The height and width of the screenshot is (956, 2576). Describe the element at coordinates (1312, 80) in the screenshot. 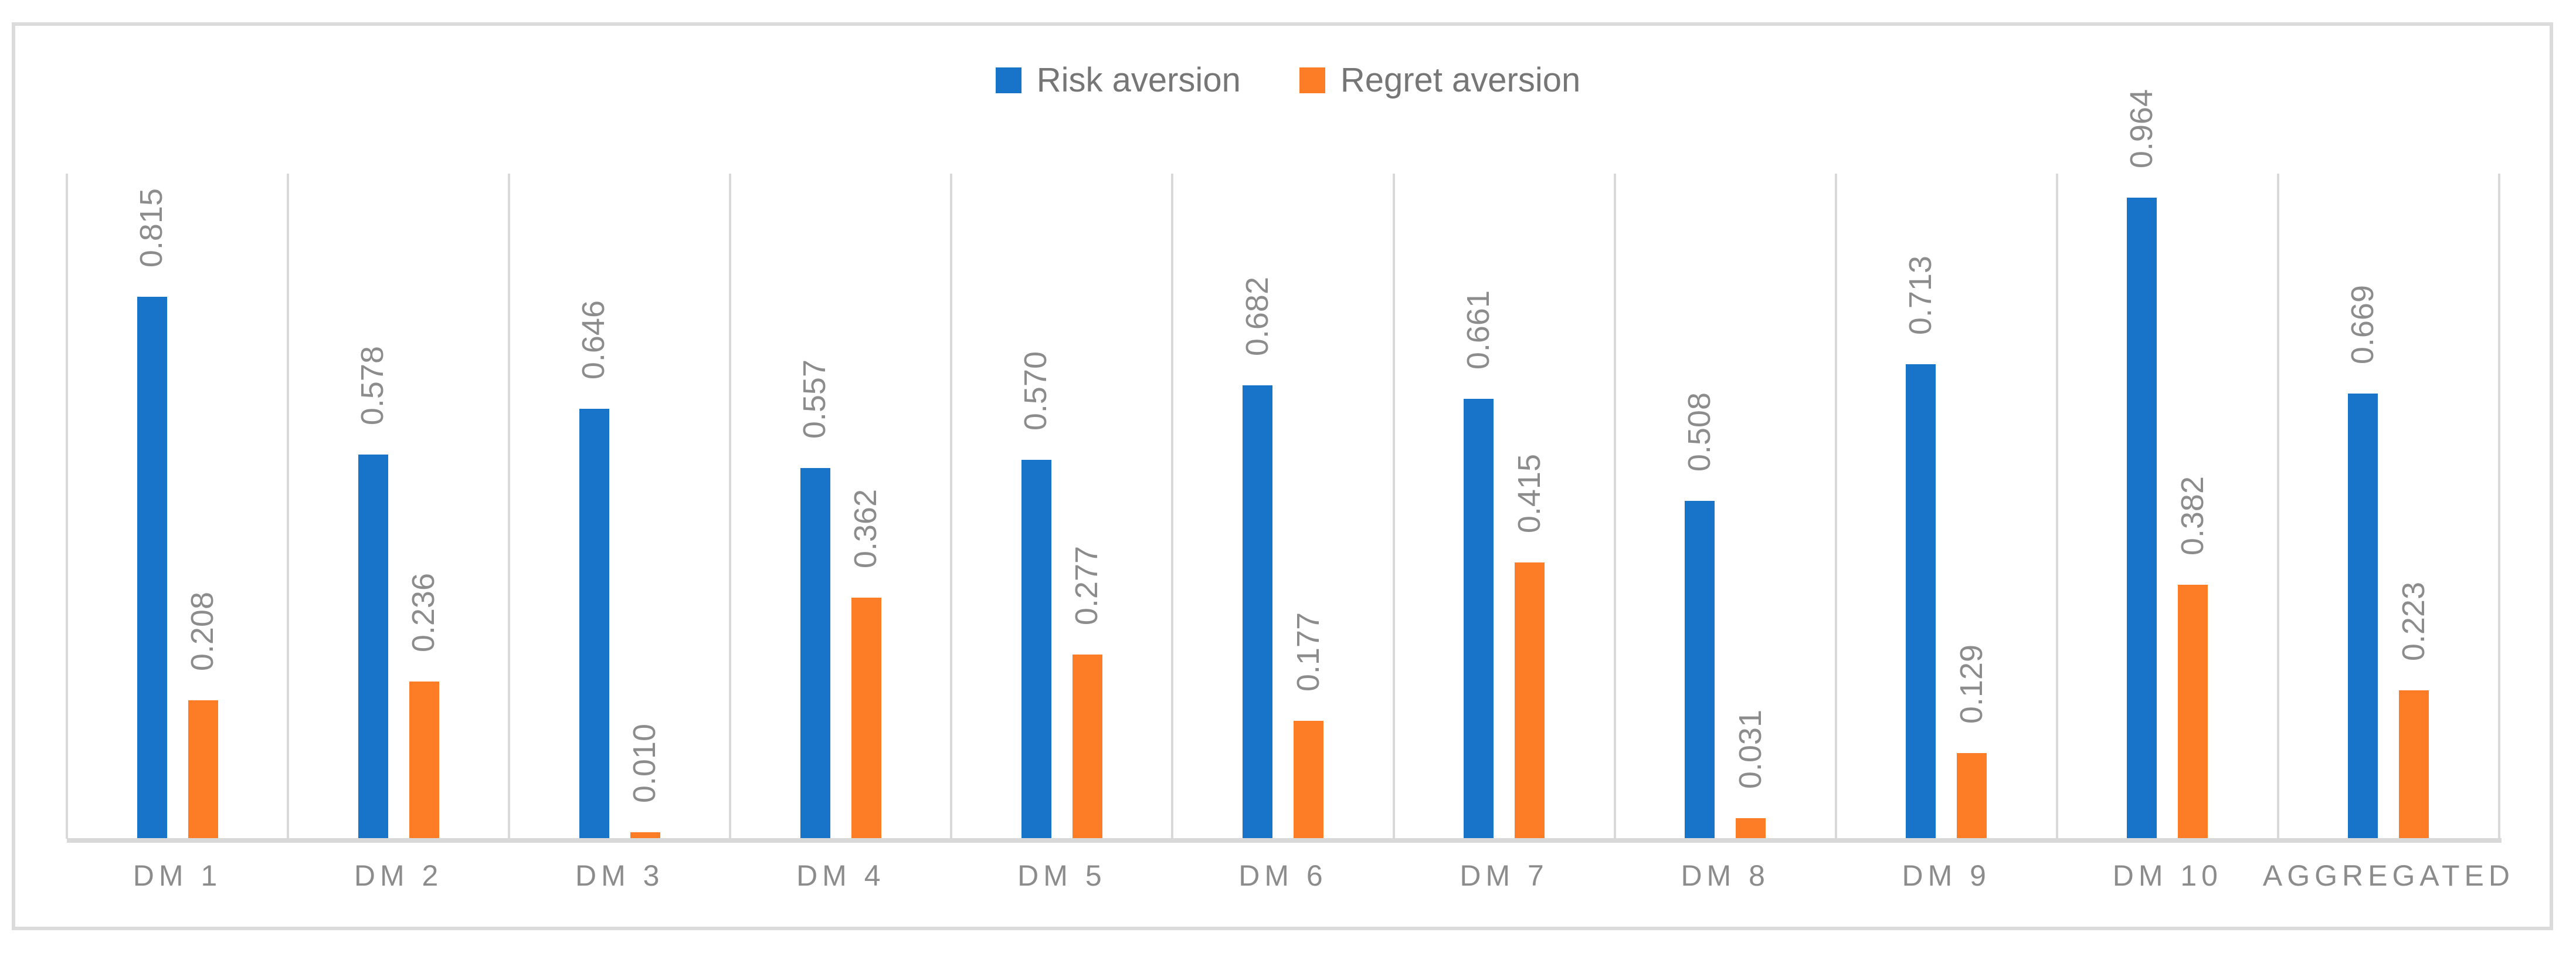

I see `legend-swatch-regret-aversion` at that location.